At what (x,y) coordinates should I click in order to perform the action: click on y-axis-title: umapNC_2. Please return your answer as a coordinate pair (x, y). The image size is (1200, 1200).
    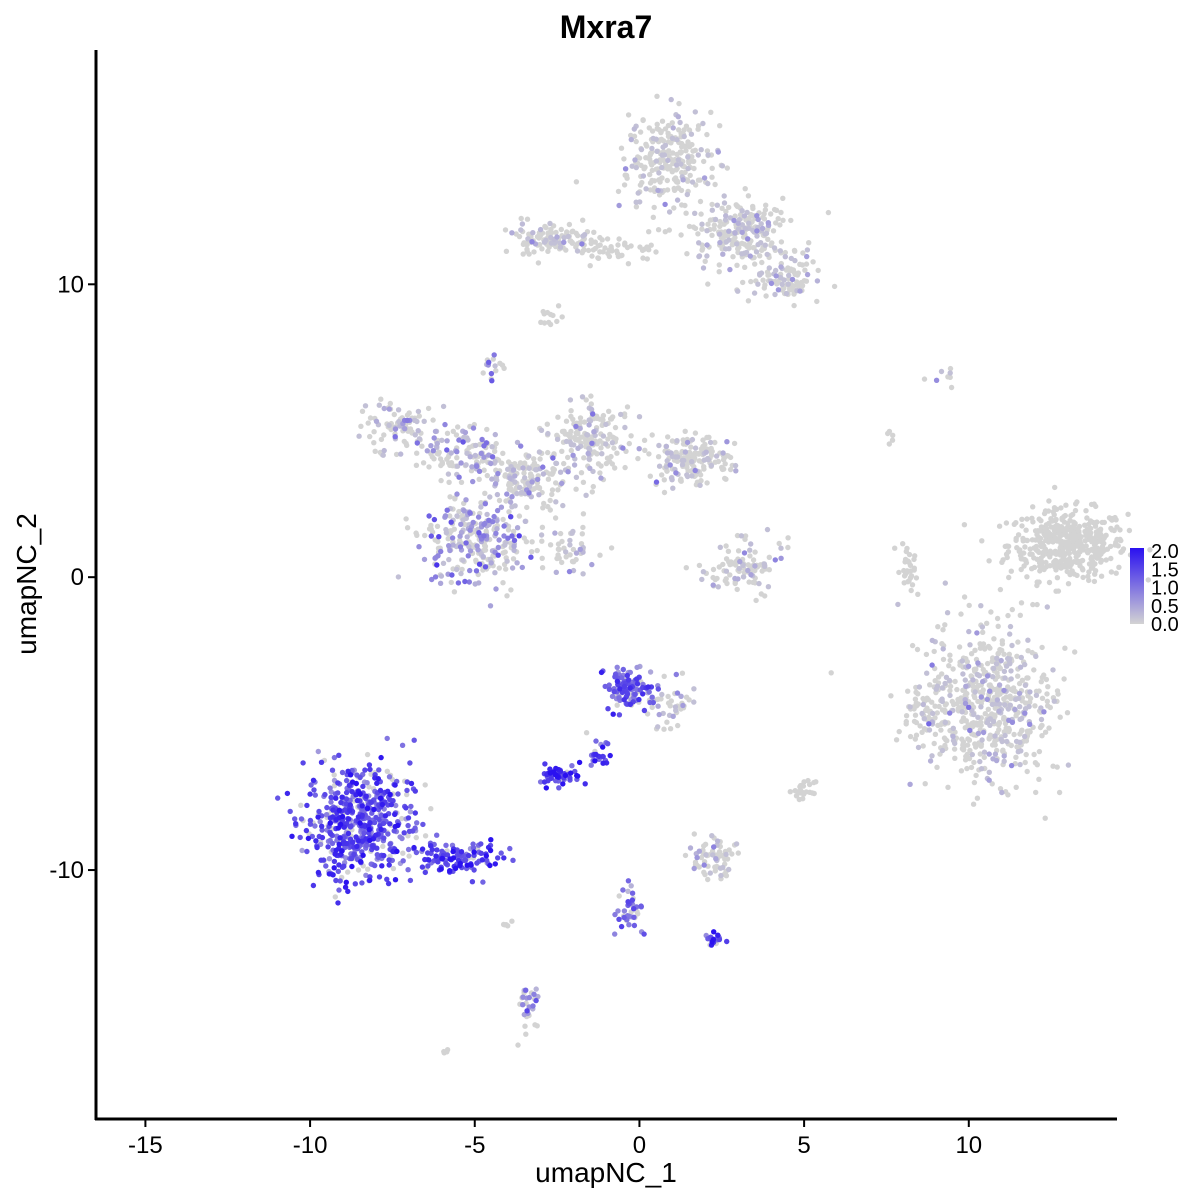
    Looking at the image, I should click on (26, 584).